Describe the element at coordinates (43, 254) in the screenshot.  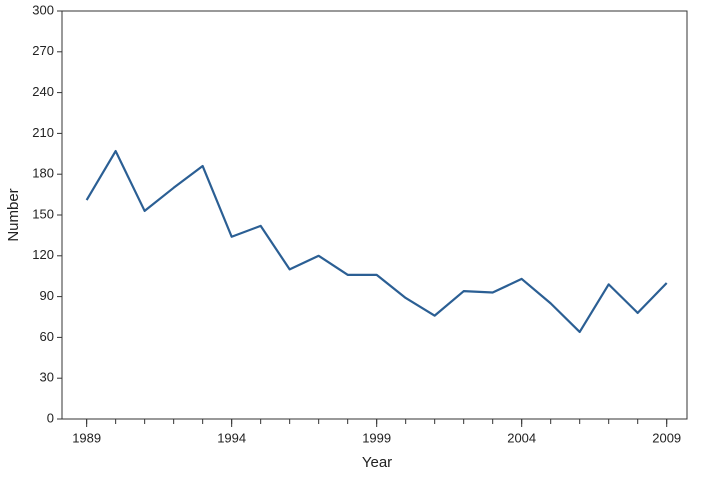
I see `y-tick-label: 120` at that location.